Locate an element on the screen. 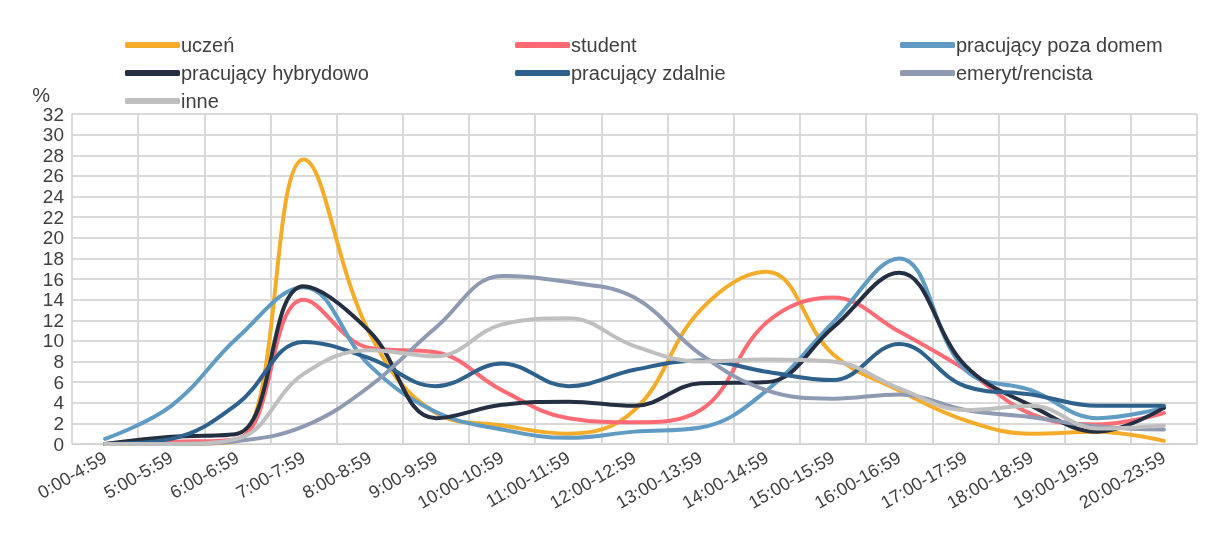 This screenshot has width=1225, height=549. y-tick-label: 6 is located at coordinates (58, 382).